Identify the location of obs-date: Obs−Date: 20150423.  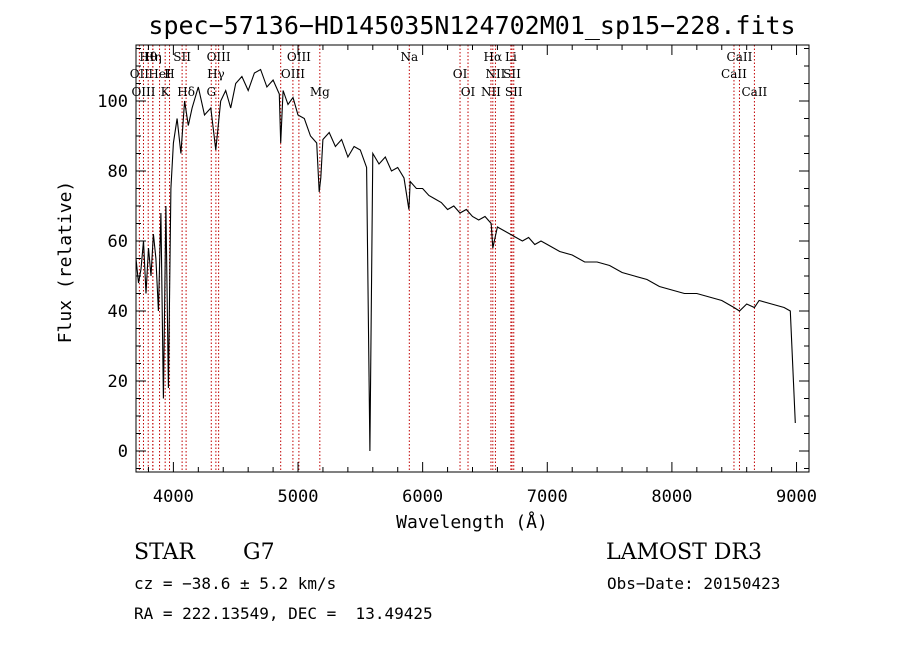
(694, 583).